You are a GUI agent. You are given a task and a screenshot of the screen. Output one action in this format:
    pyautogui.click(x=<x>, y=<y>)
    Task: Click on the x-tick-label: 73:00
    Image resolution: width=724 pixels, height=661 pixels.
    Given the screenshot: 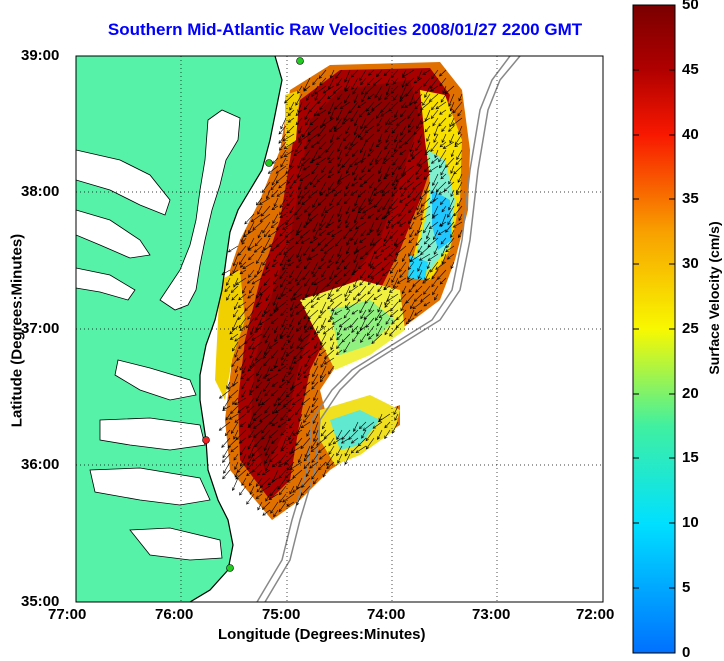 What is the action you would take?
    pyautogui.click(x=491, y=614)
    